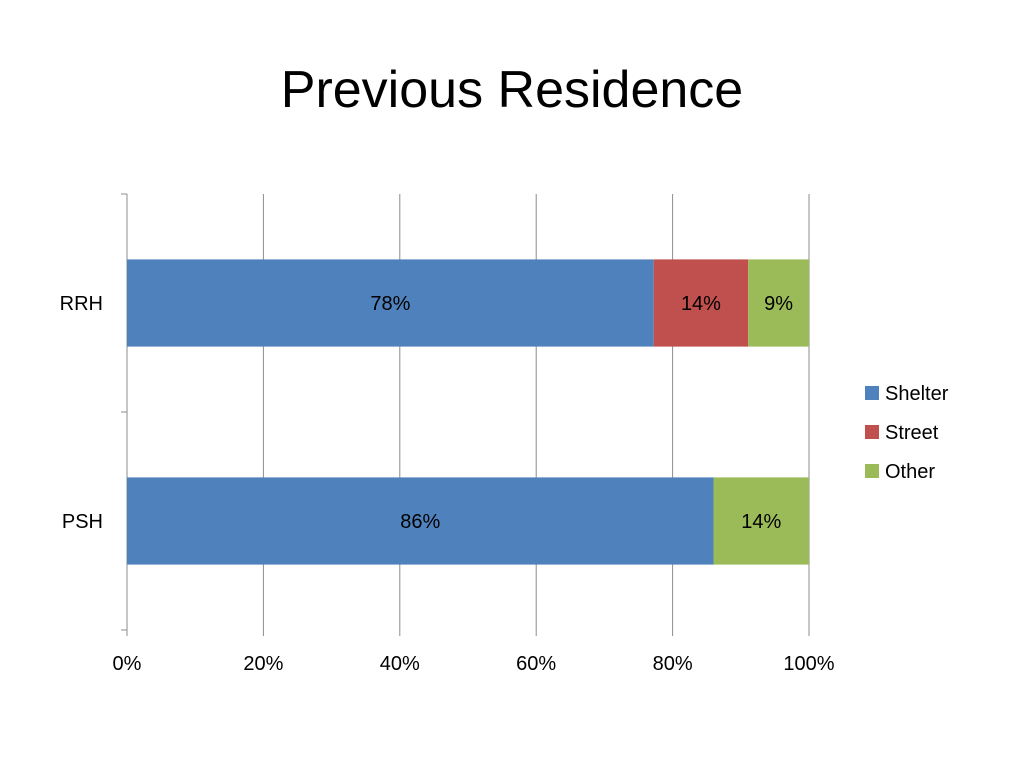 Image resolution: width=1024 pixels, height=768 pixels. What do you see at coordinates (917, 394) in the screenshot?
I see `legend-label: Shelter` at bounding box center [917, 394].